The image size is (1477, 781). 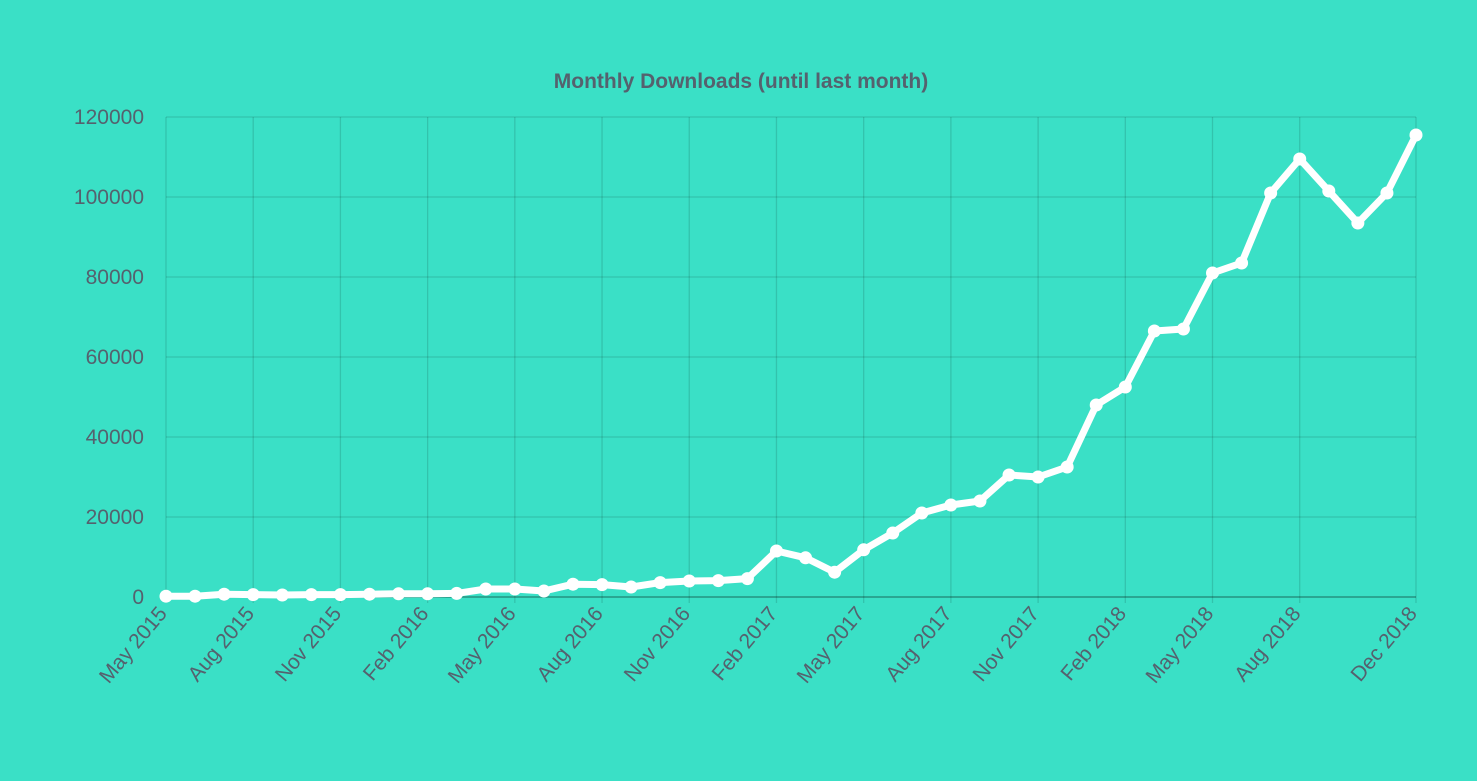 What do you see at coordinates (115, 277) in the screenshot?
I see `y-tick-label: 80000` at bounding box center [115, 277].